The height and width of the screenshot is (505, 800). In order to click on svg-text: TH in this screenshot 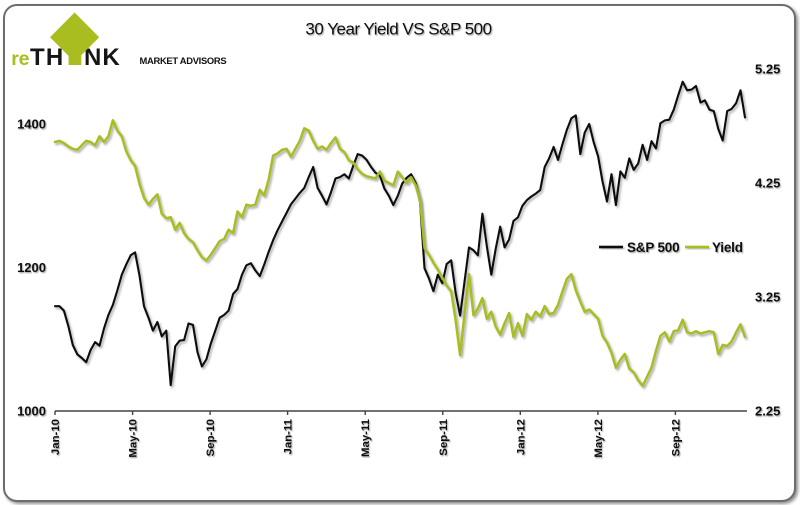, I will do `click(47, 57)`.